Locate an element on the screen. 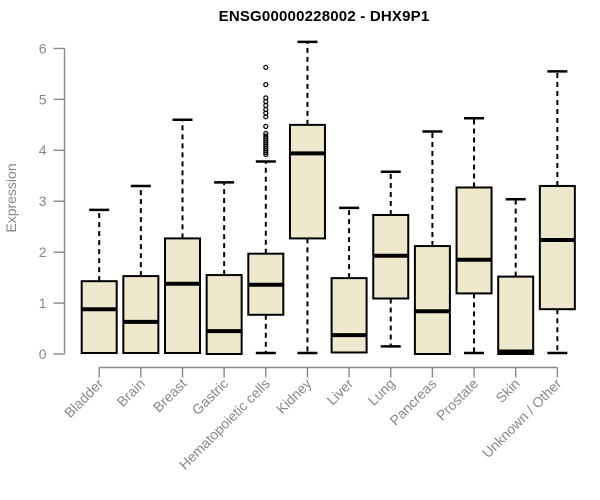 This screenshot has height=500, width=600. y-tick-label: 0 is located at coordinates (43, 354).